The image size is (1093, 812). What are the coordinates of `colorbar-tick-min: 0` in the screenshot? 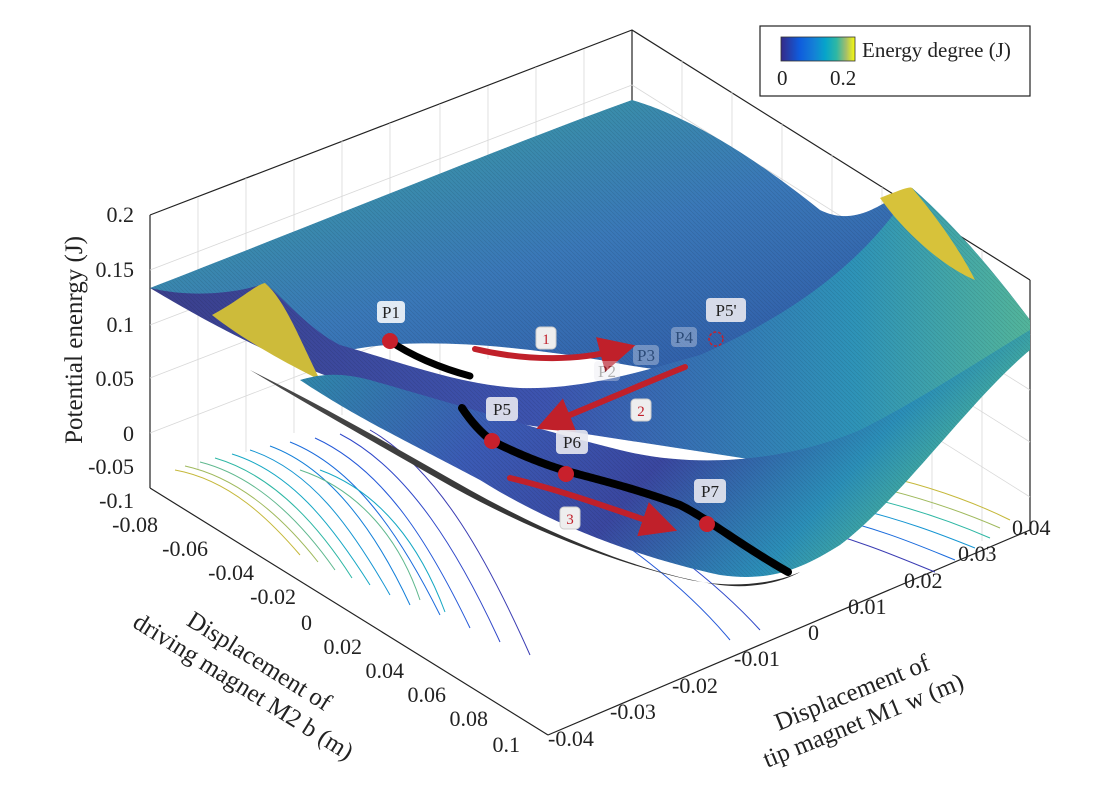 It's located at (782, 78).